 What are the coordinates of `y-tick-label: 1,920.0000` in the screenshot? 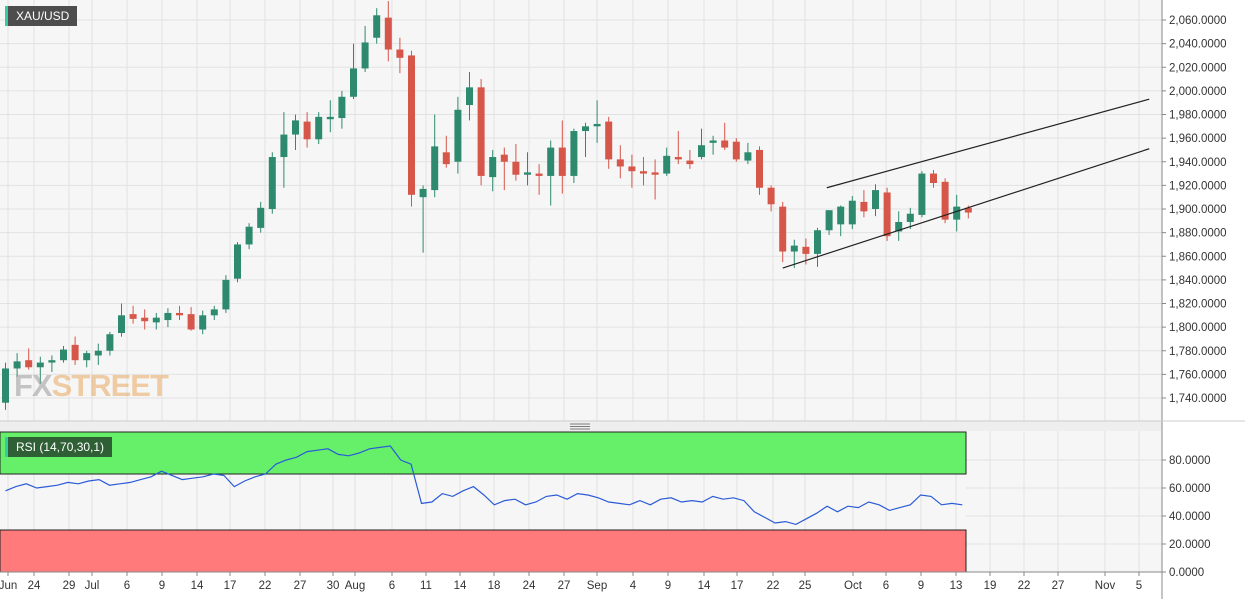 It's located at (1198, 186).